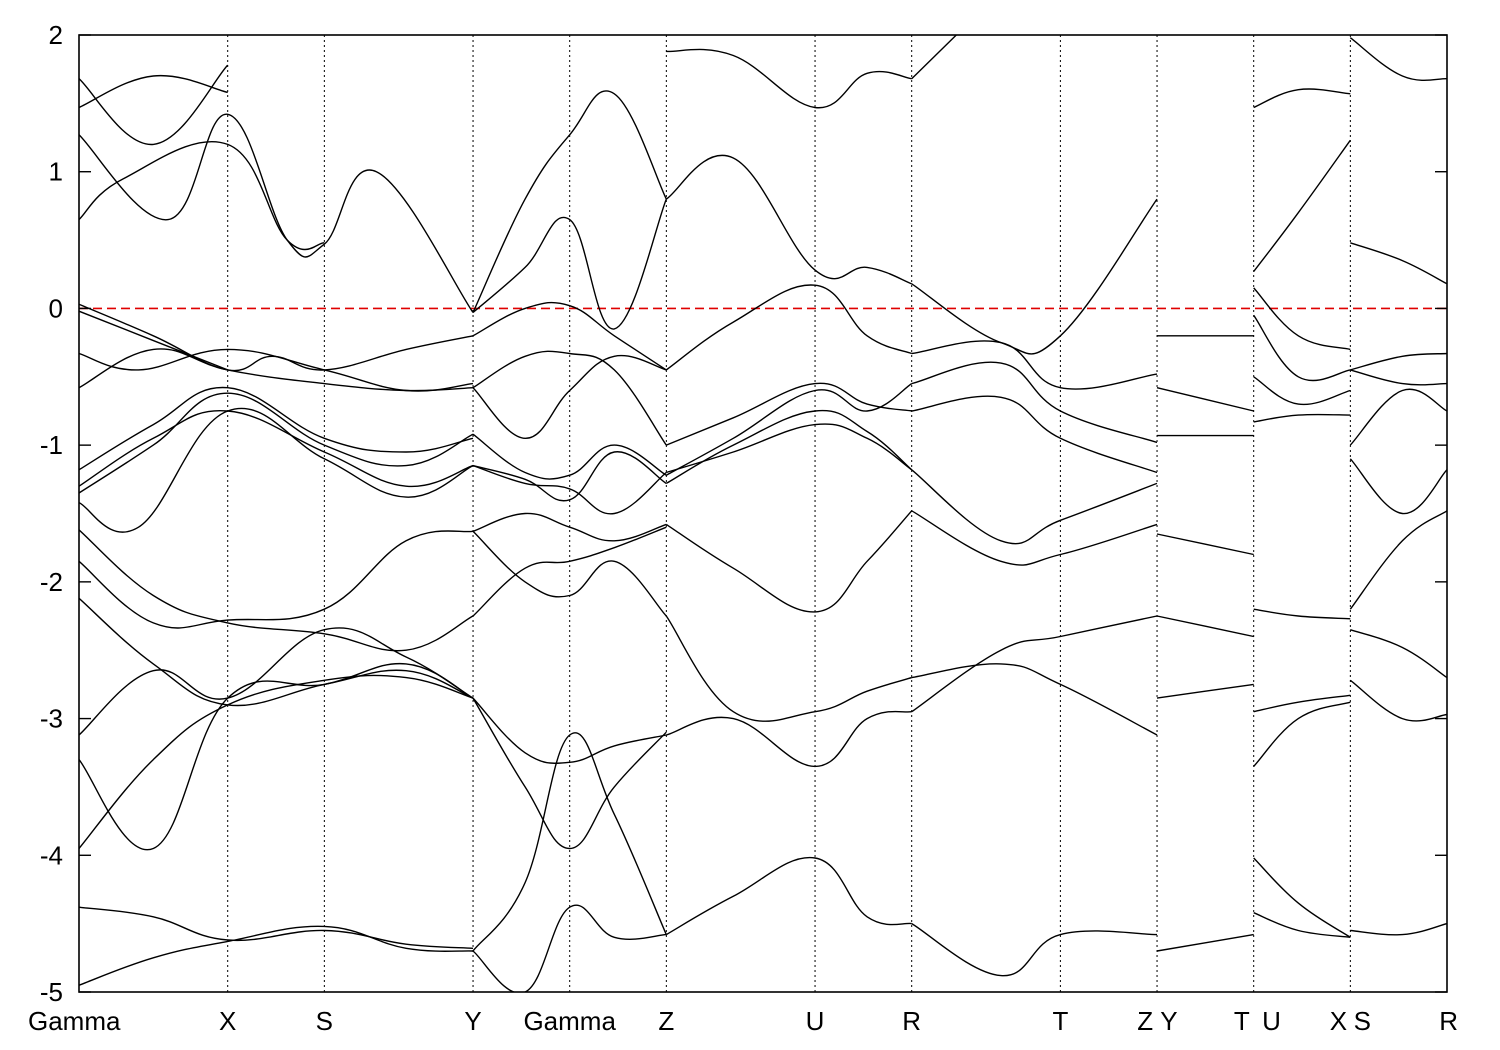 Image resolution: width=1500 pixels, height=1050 pixels. What do you see at coordinates (51, 855) in the screenshot?
I see `y-tick-label: -4` at bounding box center [51, 855].